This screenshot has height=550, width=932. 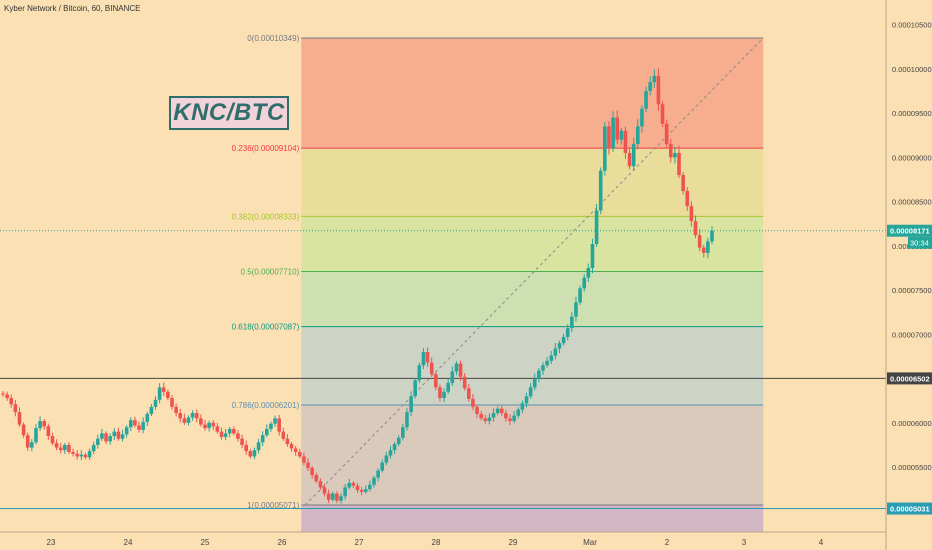 I want to click on x-tick-label: 4, so click(x=821, y=542).